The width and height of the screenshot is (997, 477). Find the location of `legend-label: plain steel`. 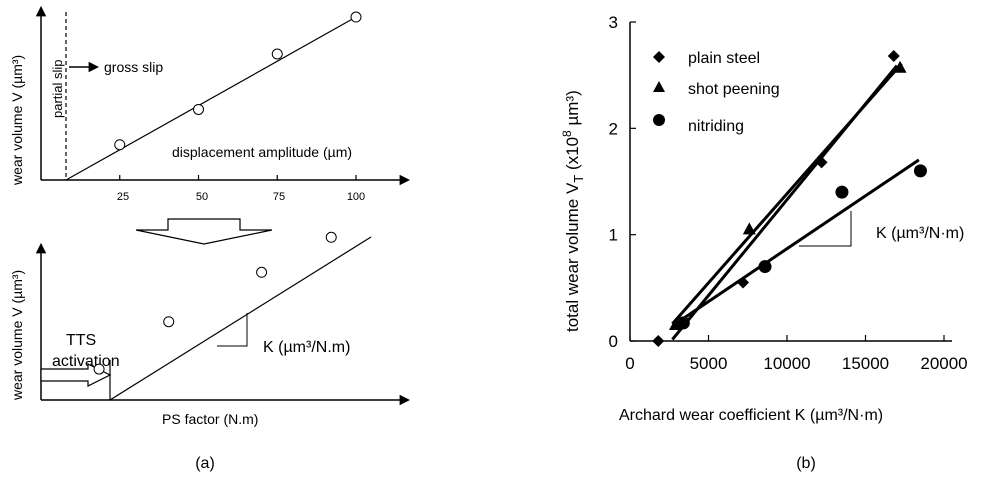

legend-label: plain steel is located at coordinates (724, 58).